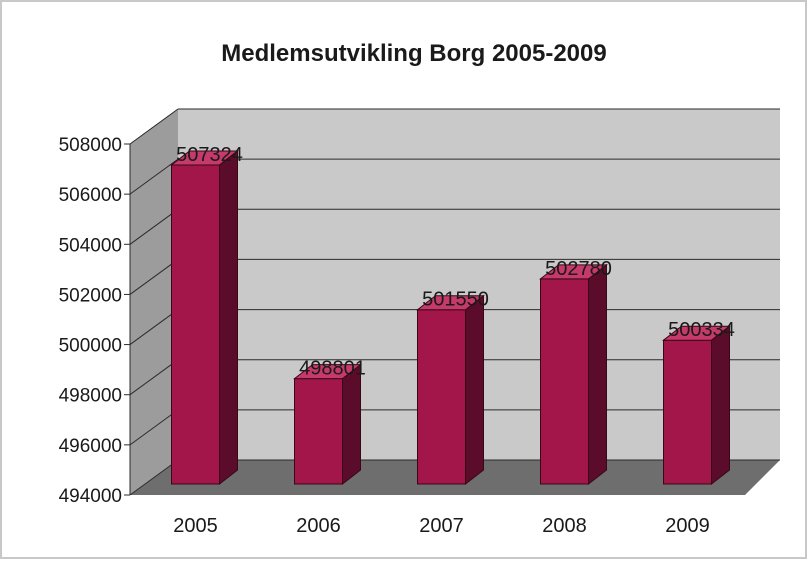 The width and height of the screenshot is (807, 564). What do you see at coordinates (413, 53) in the screenshot?
I see `chart-title: Medlemsutvikling Borg 2005-2009` at bounding box center [413, 53].